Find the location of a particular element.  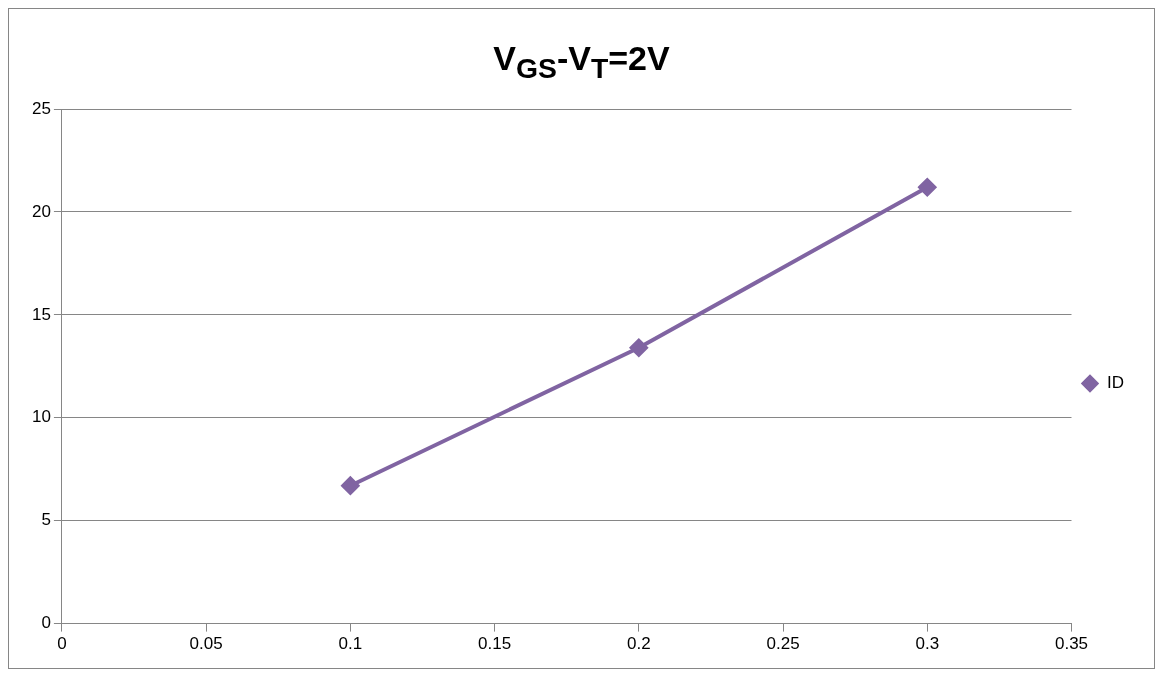

x-tick-label: 0.3 is located at coordinates (927, 644).